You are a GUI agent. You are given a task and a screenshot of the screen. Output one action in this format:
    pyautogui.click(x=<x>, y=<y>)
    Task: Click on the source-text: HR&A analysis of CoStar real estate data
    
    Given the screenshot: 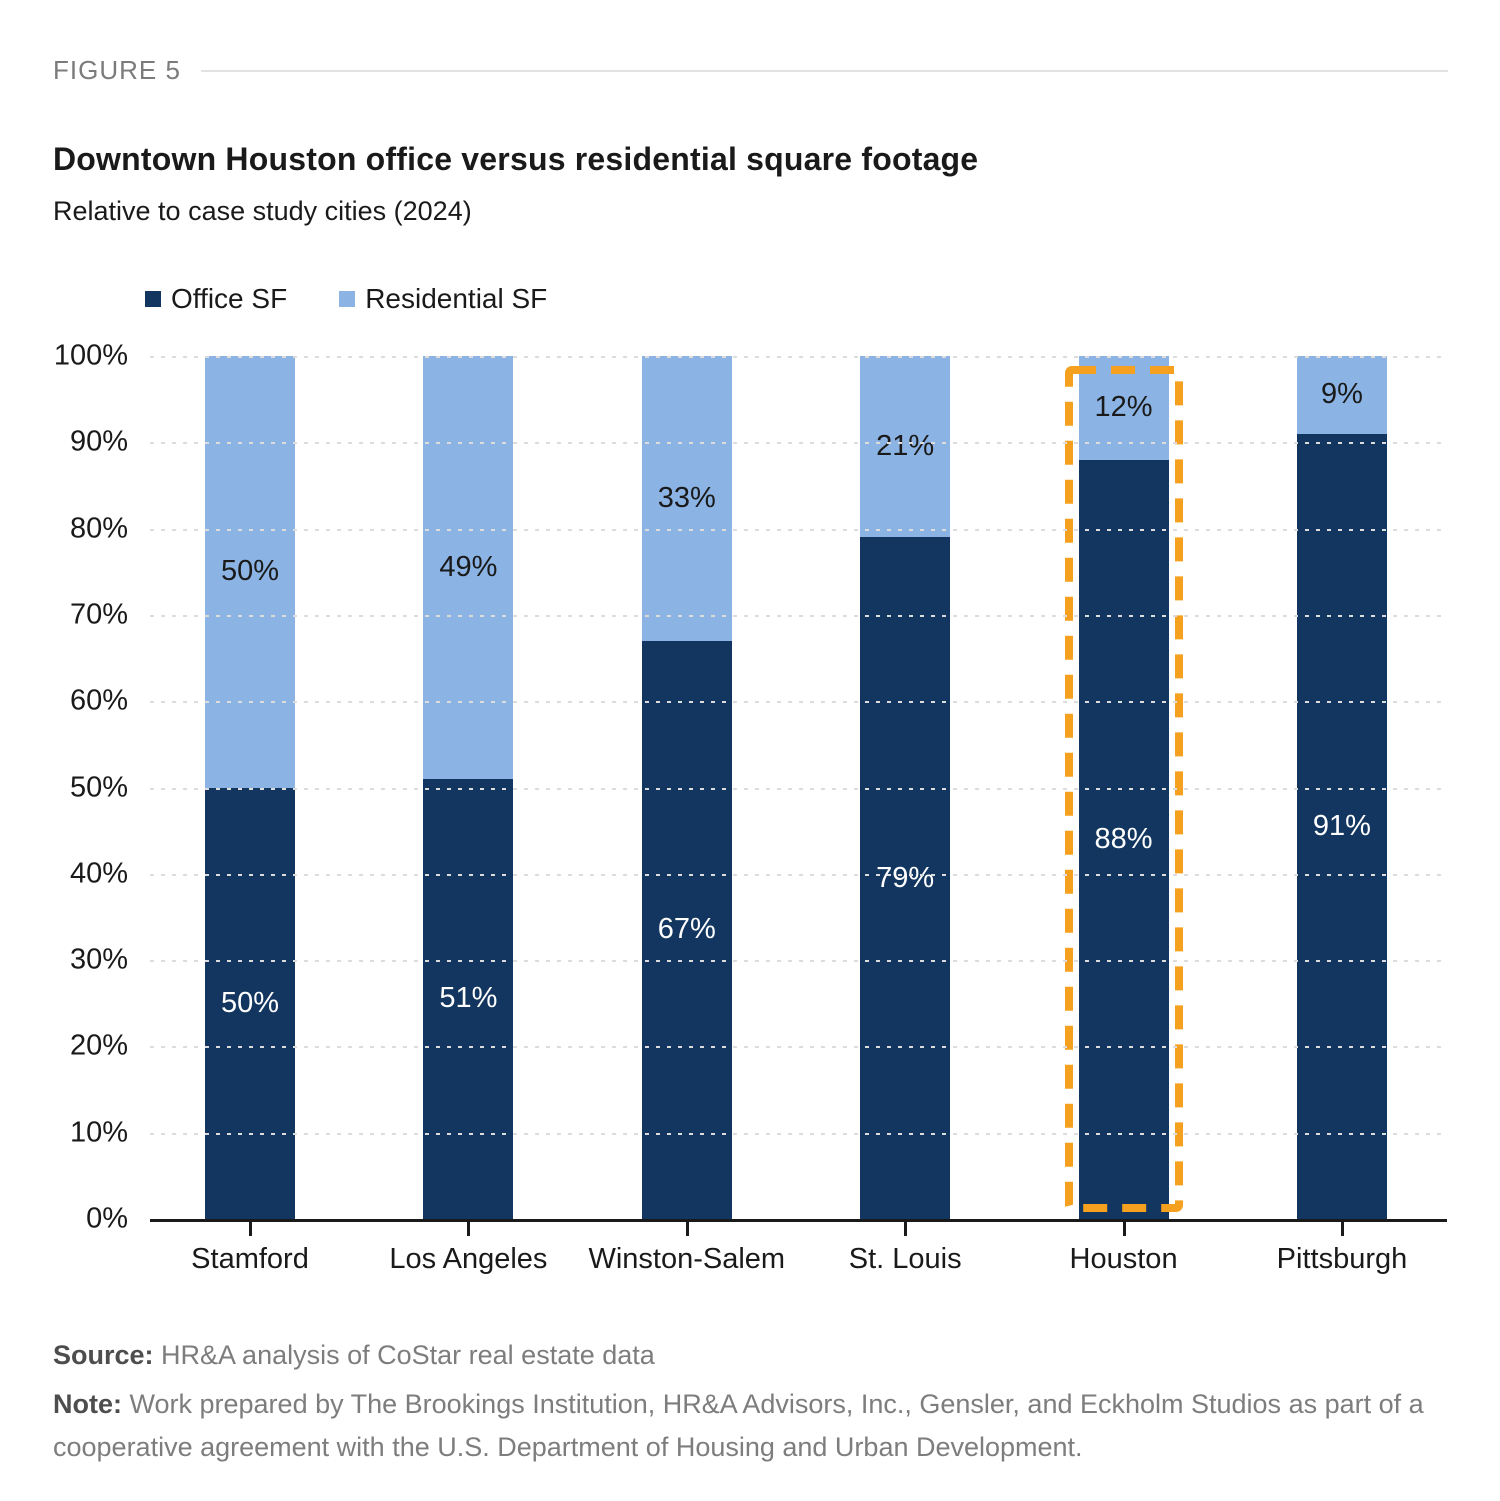 What is the action you would take?
    pyautogui.click(x=404, y=1355)
    